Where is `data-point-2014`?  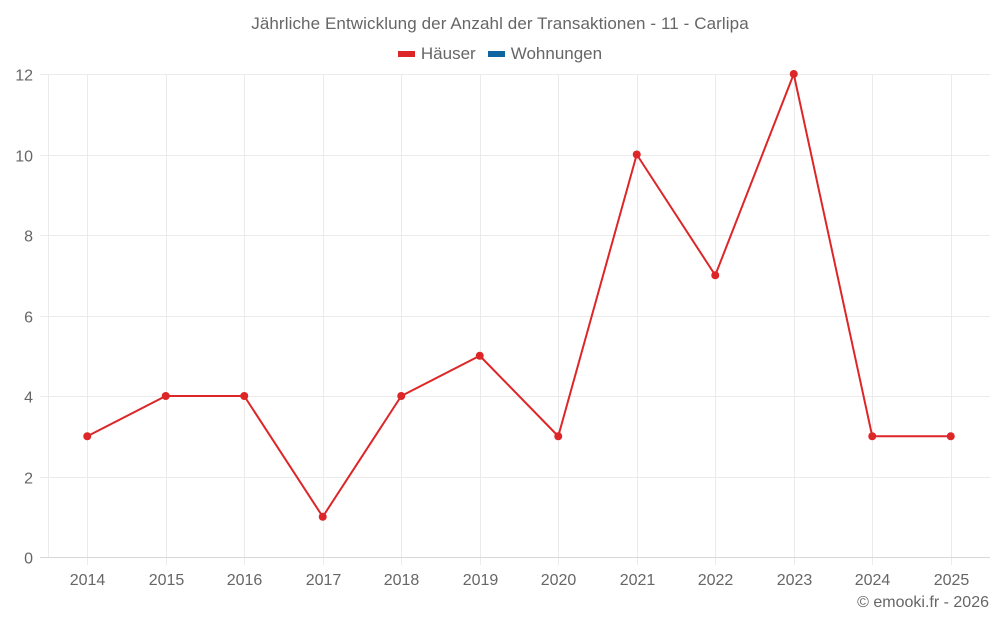 data-point-2014 is located at coordinates (87, 436).